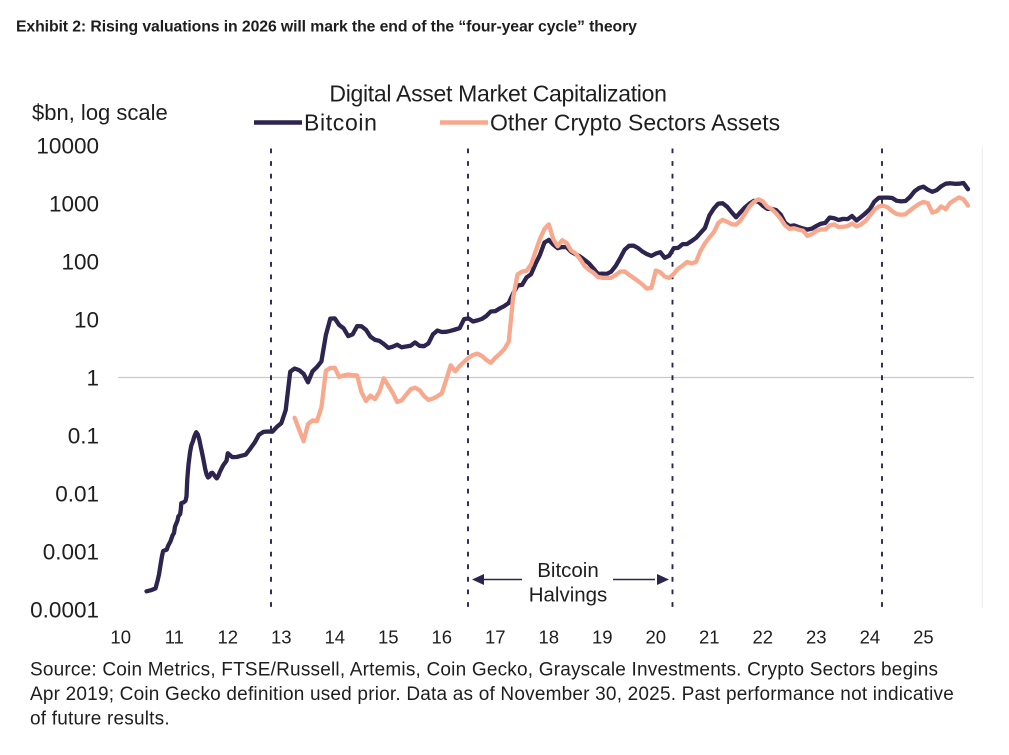 The image size is (1009, 755). I want to click on svg-text: 21, so click(709, 637).